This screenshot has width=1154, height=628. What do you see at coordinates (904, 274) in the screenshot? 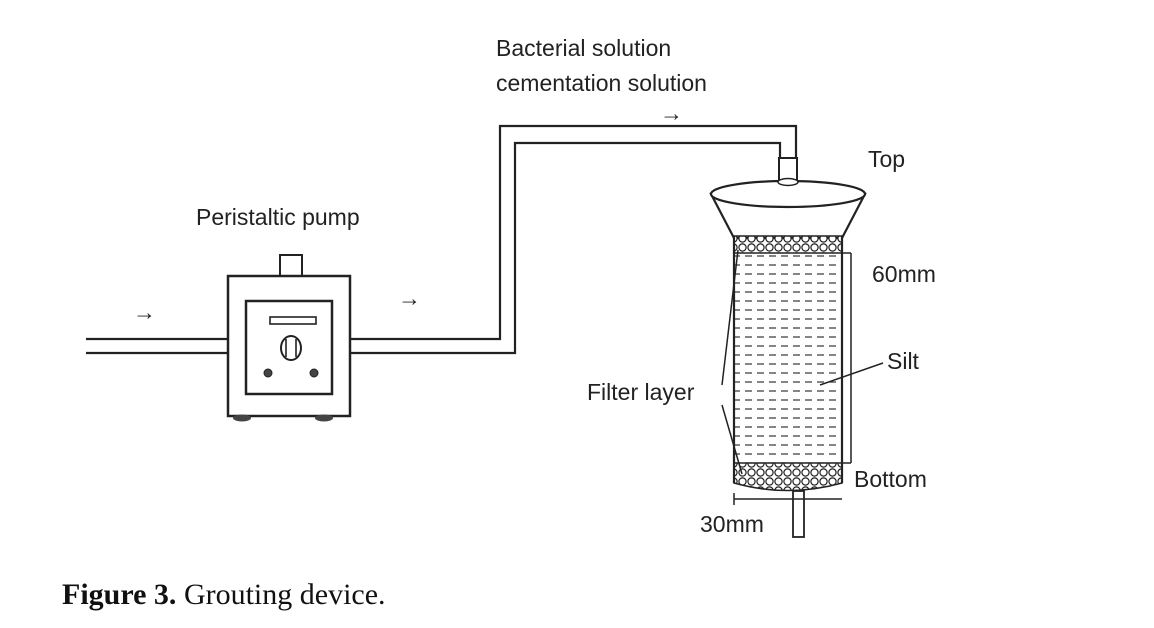
I see `height-label: 60mm` at bounding box center [904, 274].